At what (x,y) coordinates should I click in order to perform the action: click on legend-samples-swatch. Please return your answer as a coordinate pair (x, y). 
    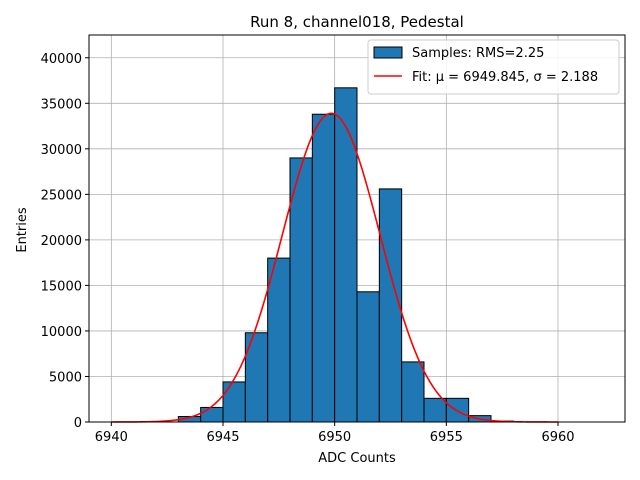
    Looking at the image, I should click on (388, 52).